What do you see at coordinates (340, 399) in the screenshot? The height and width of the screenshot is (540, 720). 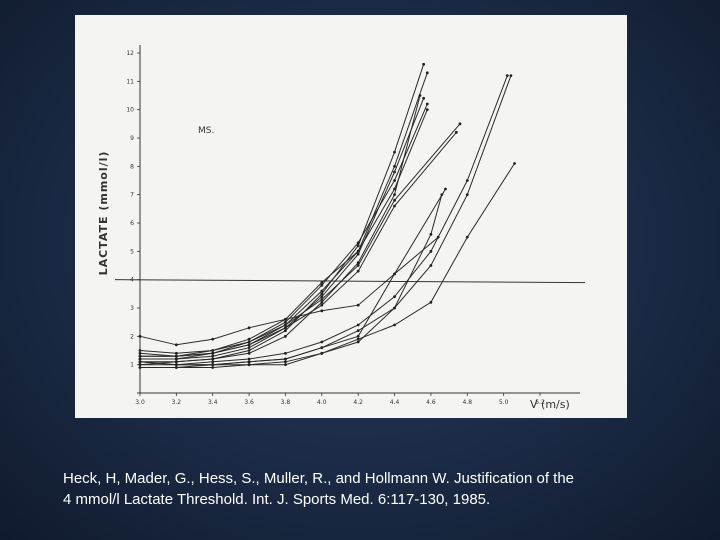 I see `x-axis-ticks: 3.0 3.2 3.4 3.6 3.8 4.0 4.2 4.4 4.6 4.8 5.0 5.2` at bounding box center [340, 399].